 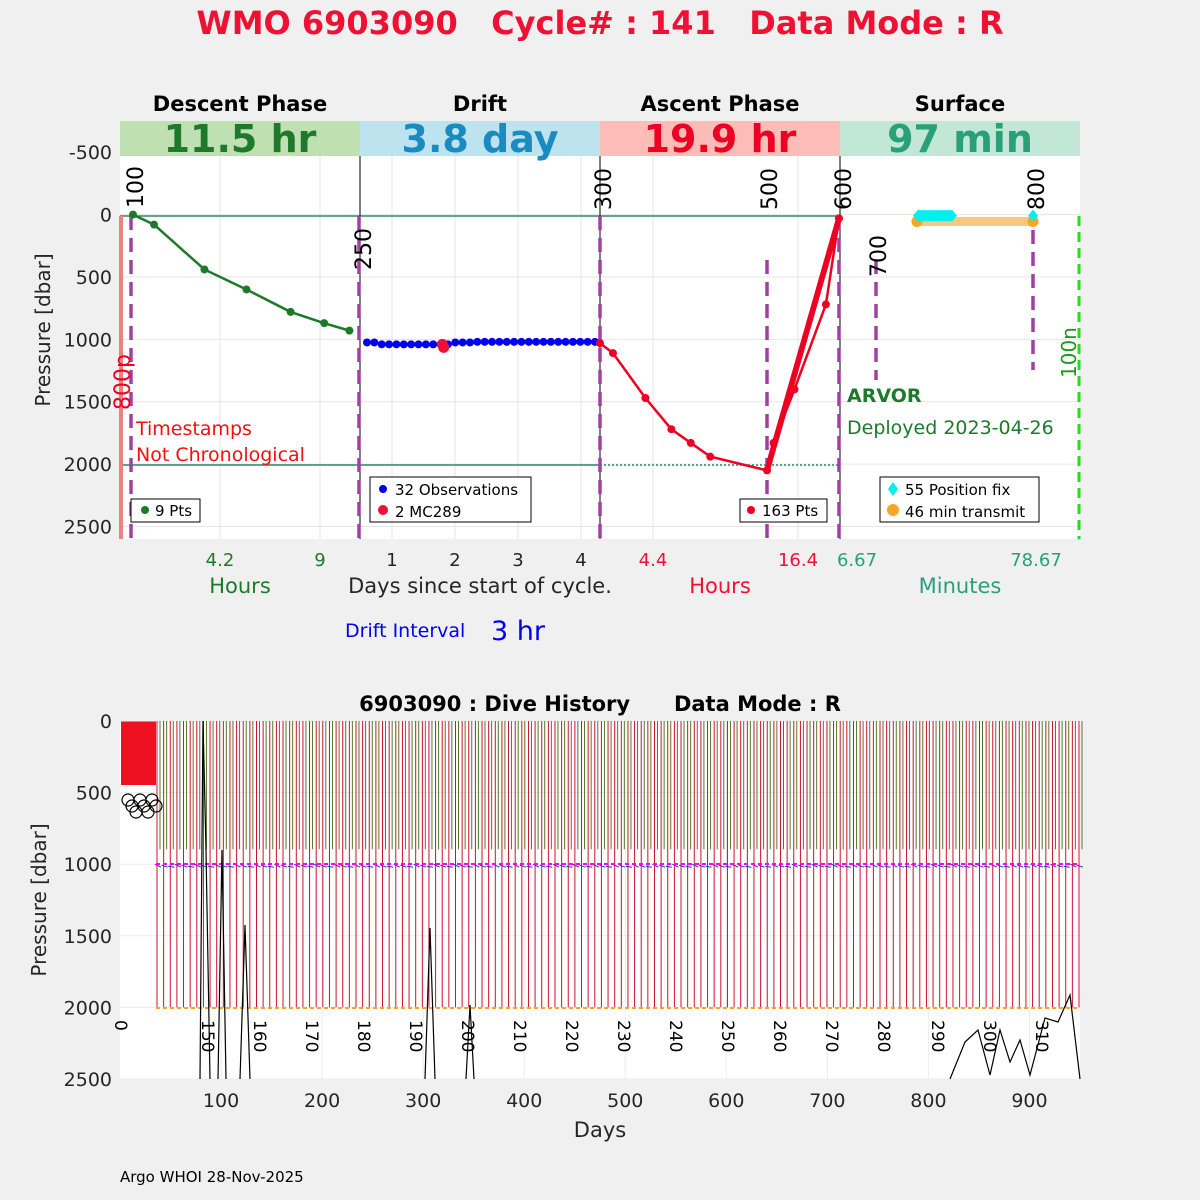 I want to click on cycle-label: 180, so click(x=363, y=1036).